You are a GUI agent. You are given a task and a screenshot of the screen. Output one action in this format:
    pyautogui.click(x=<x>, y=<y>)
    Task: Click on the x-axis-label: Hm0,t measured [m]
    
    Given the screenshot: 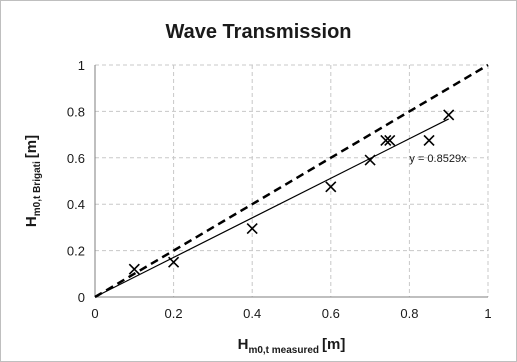 What is the action you would take?
    pyautogui.click(x=292, y=346)
    